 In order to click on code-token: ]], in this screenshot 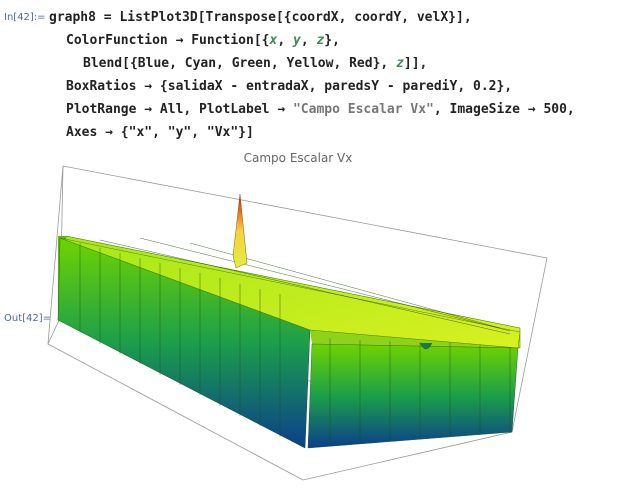, I will do `click(415, 63)`.